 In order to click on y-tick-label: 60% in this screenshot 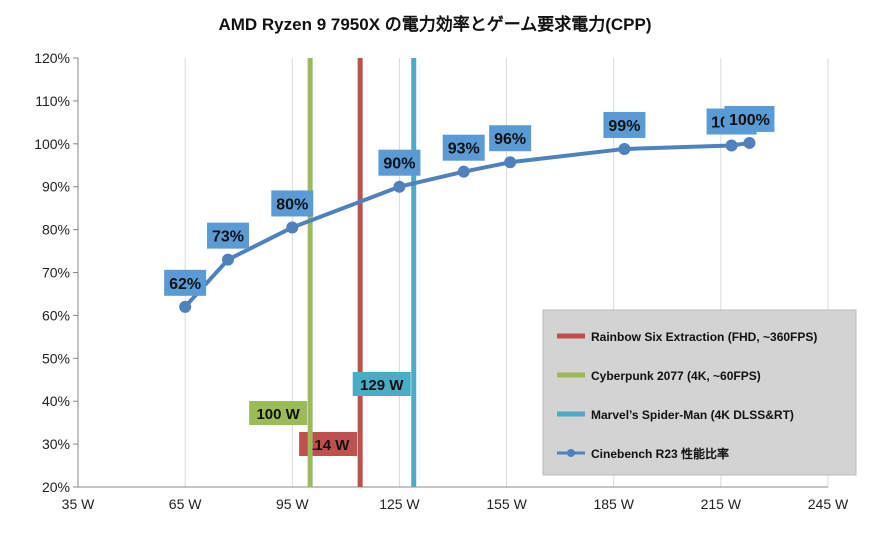, I will do `click(56, 315)`.